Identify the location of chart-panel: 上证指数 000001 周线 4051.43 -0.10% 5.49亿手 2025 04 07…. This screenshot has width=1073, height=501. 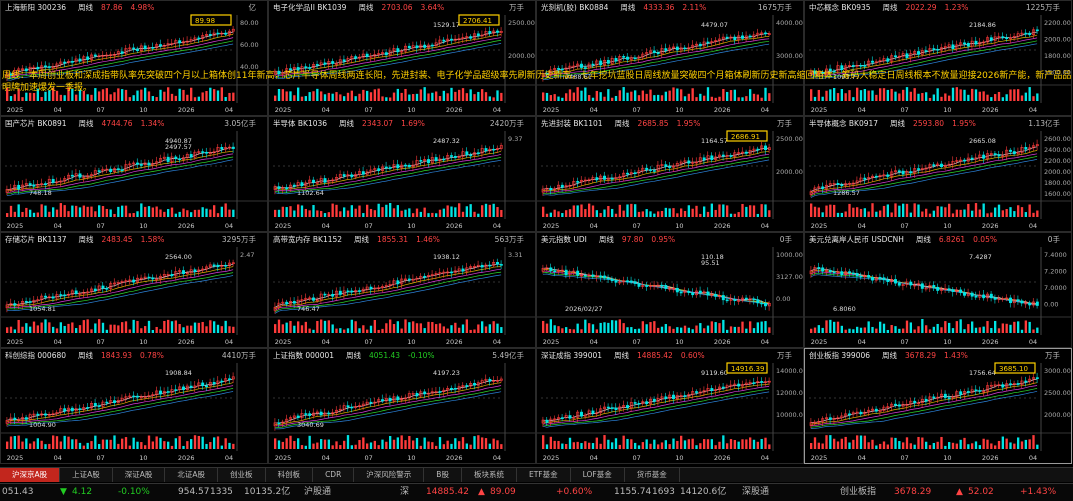
(402, 406).